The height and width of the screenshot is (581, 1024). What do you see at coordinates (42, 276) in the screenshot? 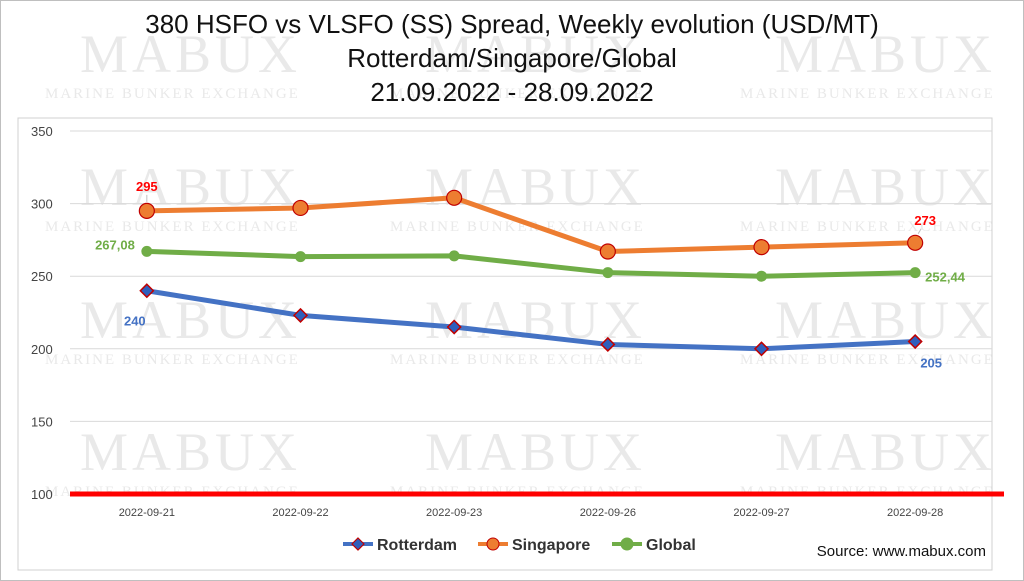
I see `y-tick-label: 250` at bounding box center [42, 276].